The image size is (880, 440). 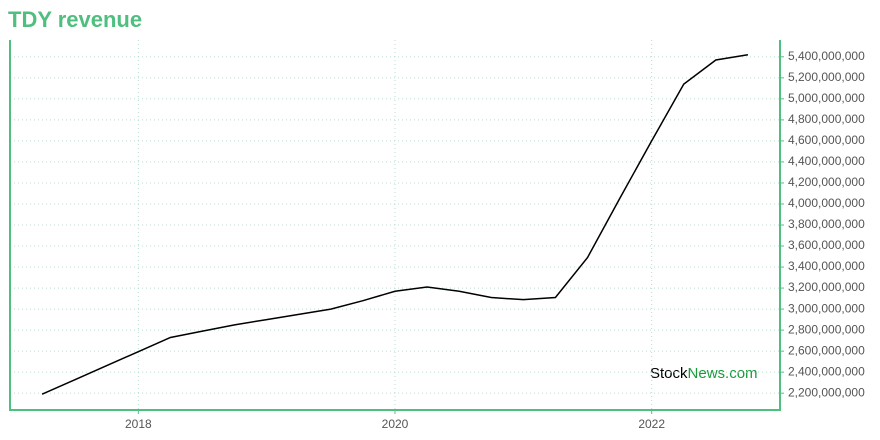 I want to click on x-tick-label: 2020, so click(x=395, y=424).